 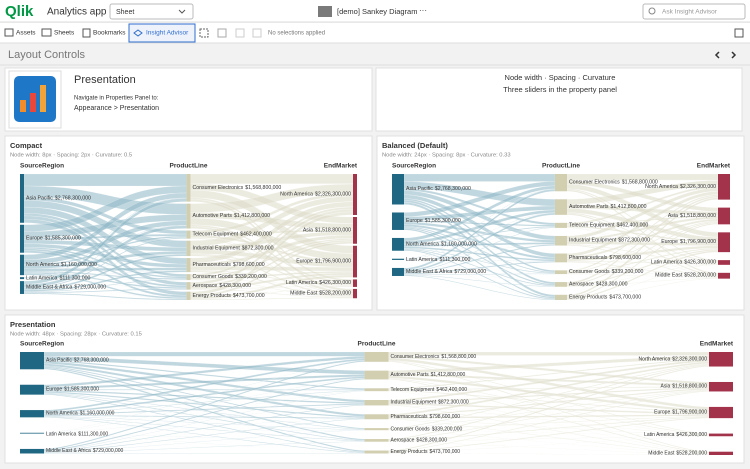 I want to click on node-value-label: $426,300,000, so click(x=700, y=263).